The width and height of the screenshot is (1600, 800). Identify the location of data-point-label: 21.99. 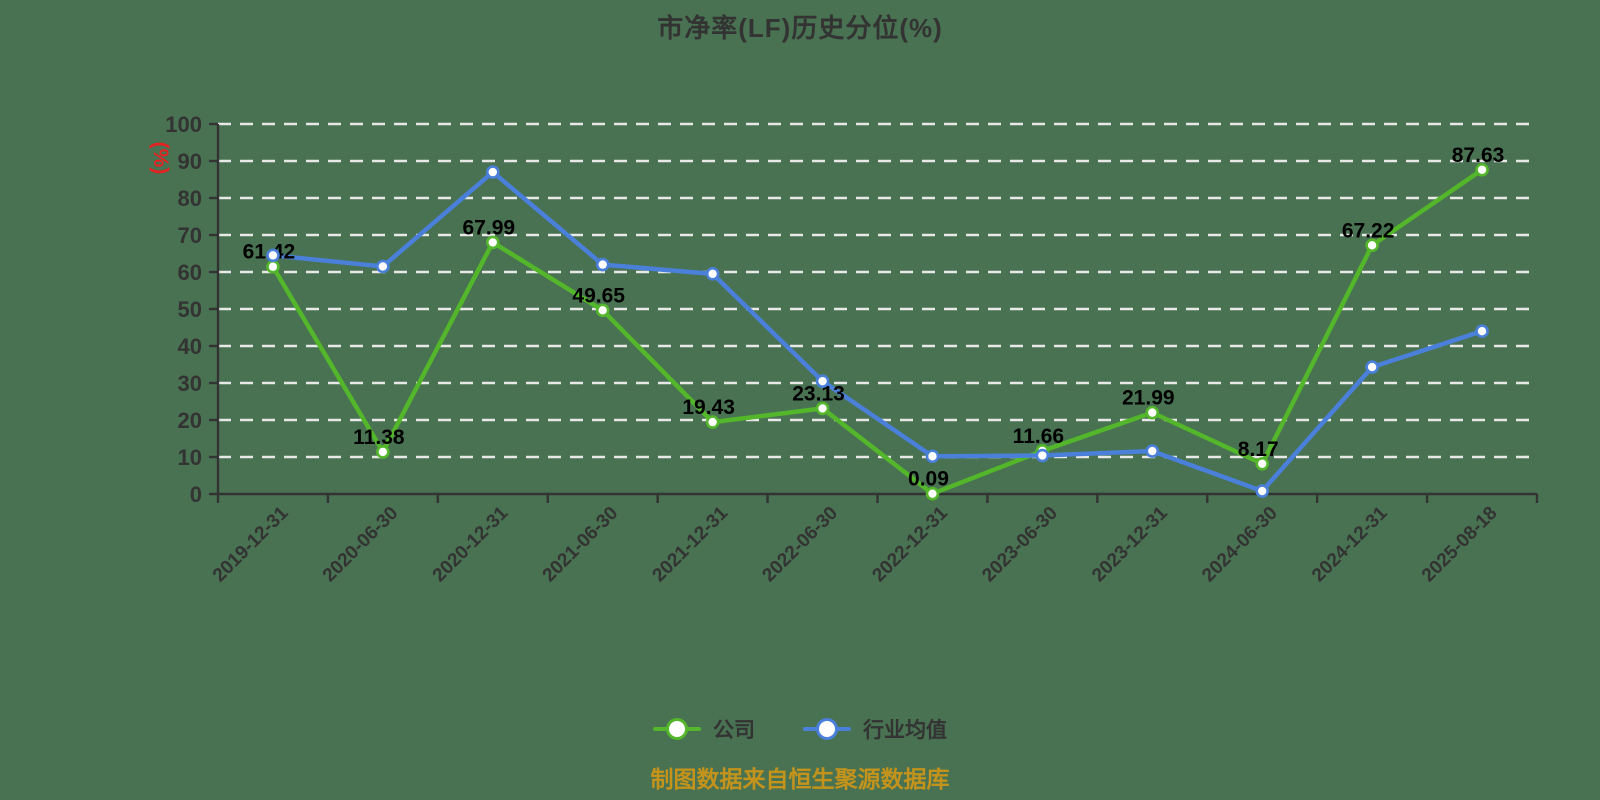
(1148, 398).